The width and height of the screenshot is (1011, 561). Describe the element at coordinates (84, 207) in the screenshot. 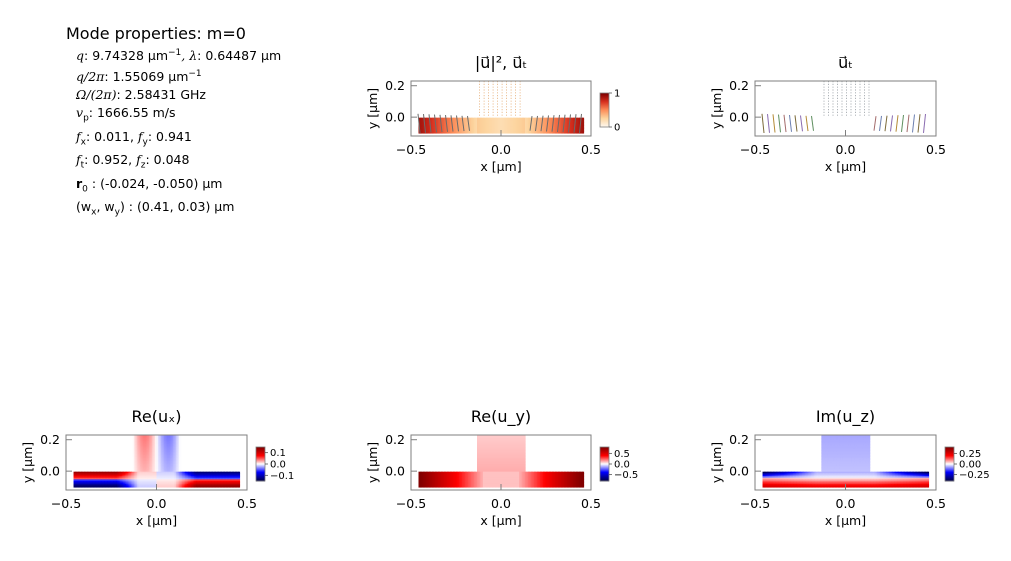

I see `w-label: (w` at that location.